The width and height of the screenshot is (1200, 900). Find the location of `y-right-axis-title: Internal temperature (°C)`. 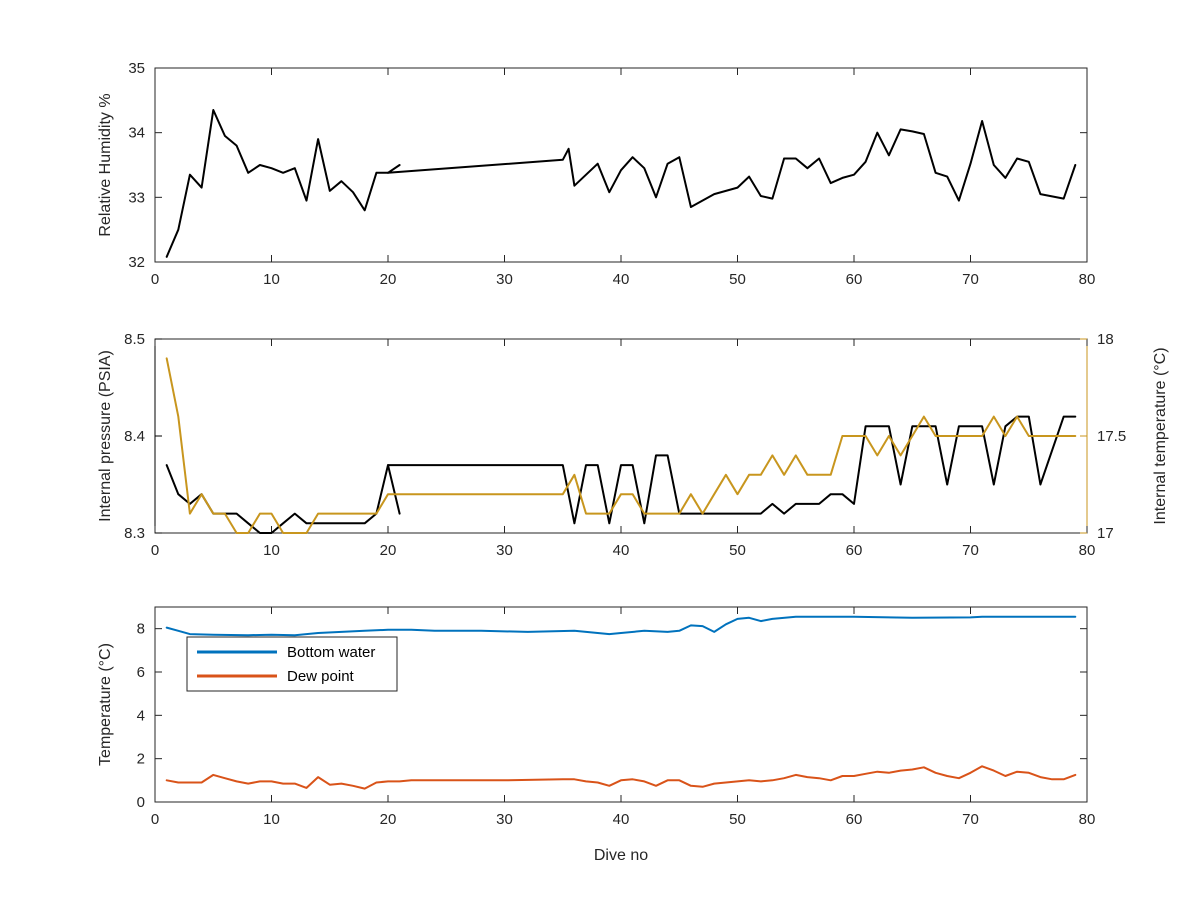

y-right-axis-title: Internal temperature (°C) is located at coordinates (1160, 435).